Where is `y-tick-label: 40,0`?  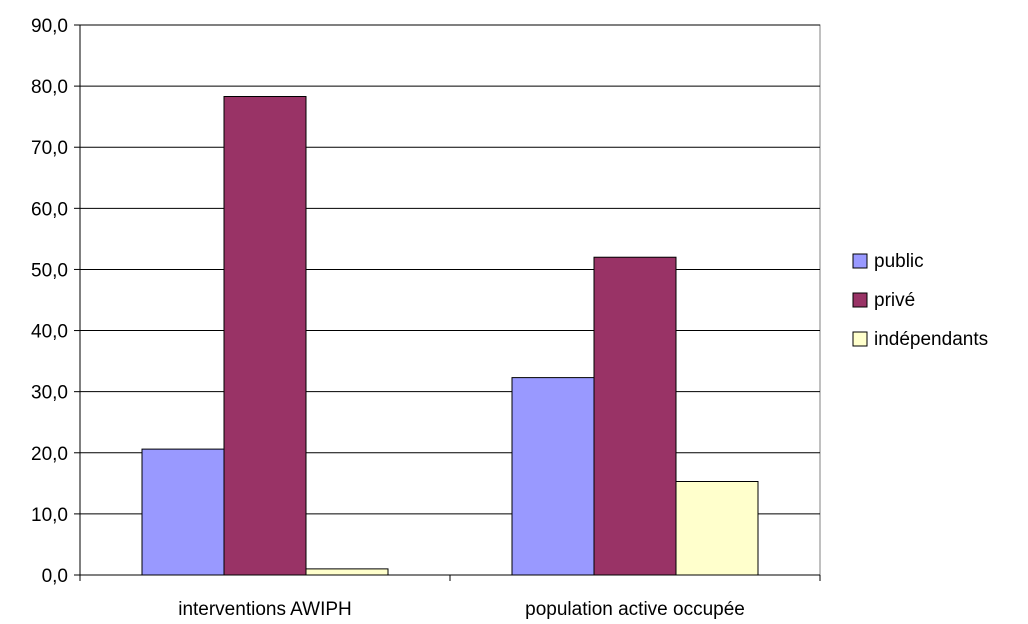
y-tick-label: 40,0 is located at coordinates (49, 332).